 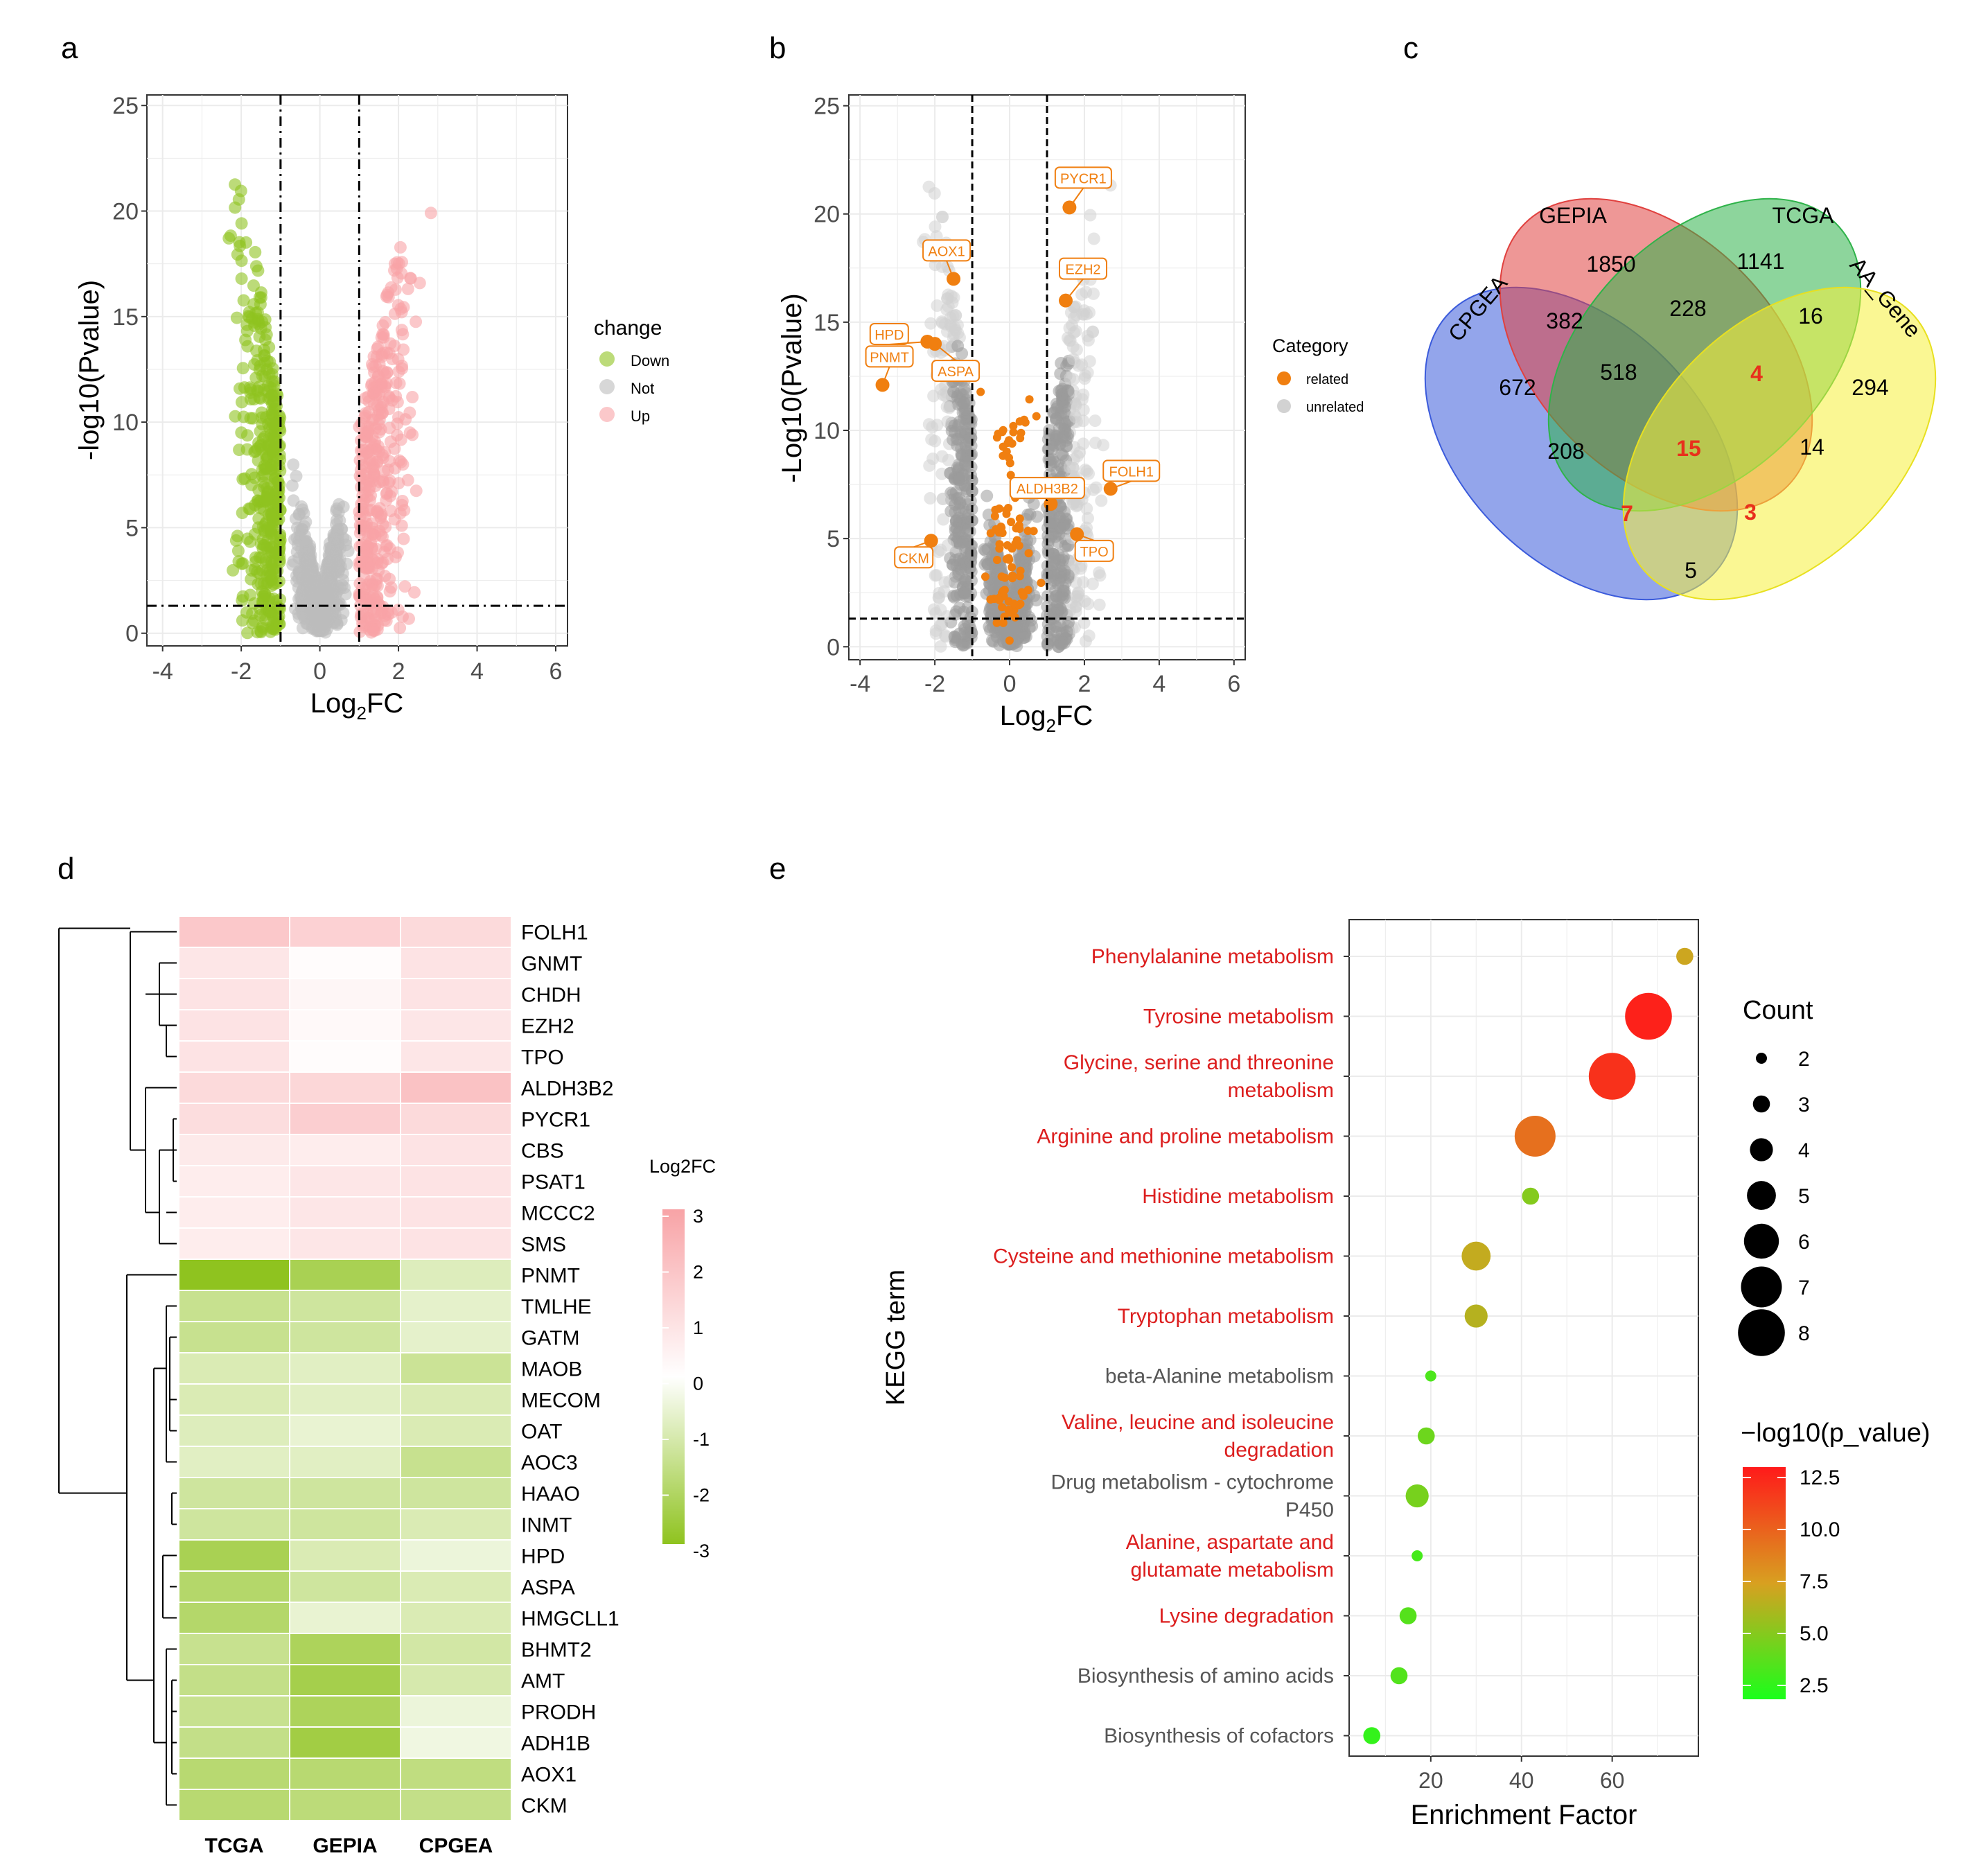 I want to click on colorbar-tick: -2, so click(x=701, y=1495).